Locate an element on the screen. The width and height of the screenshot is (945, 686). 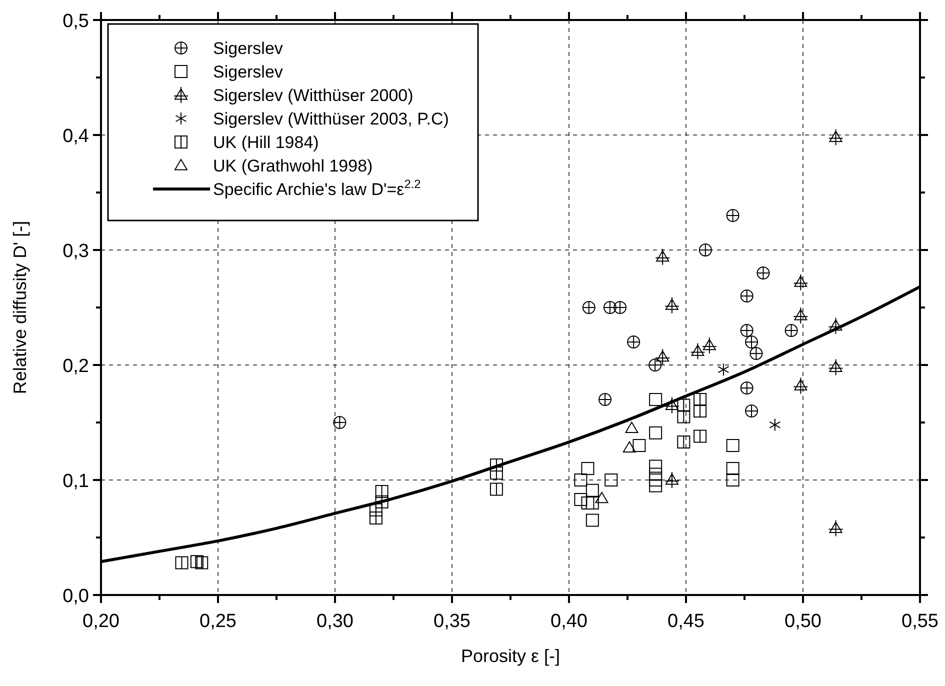
x-tick-label: 0,25 is located at coordinates (218, 621).